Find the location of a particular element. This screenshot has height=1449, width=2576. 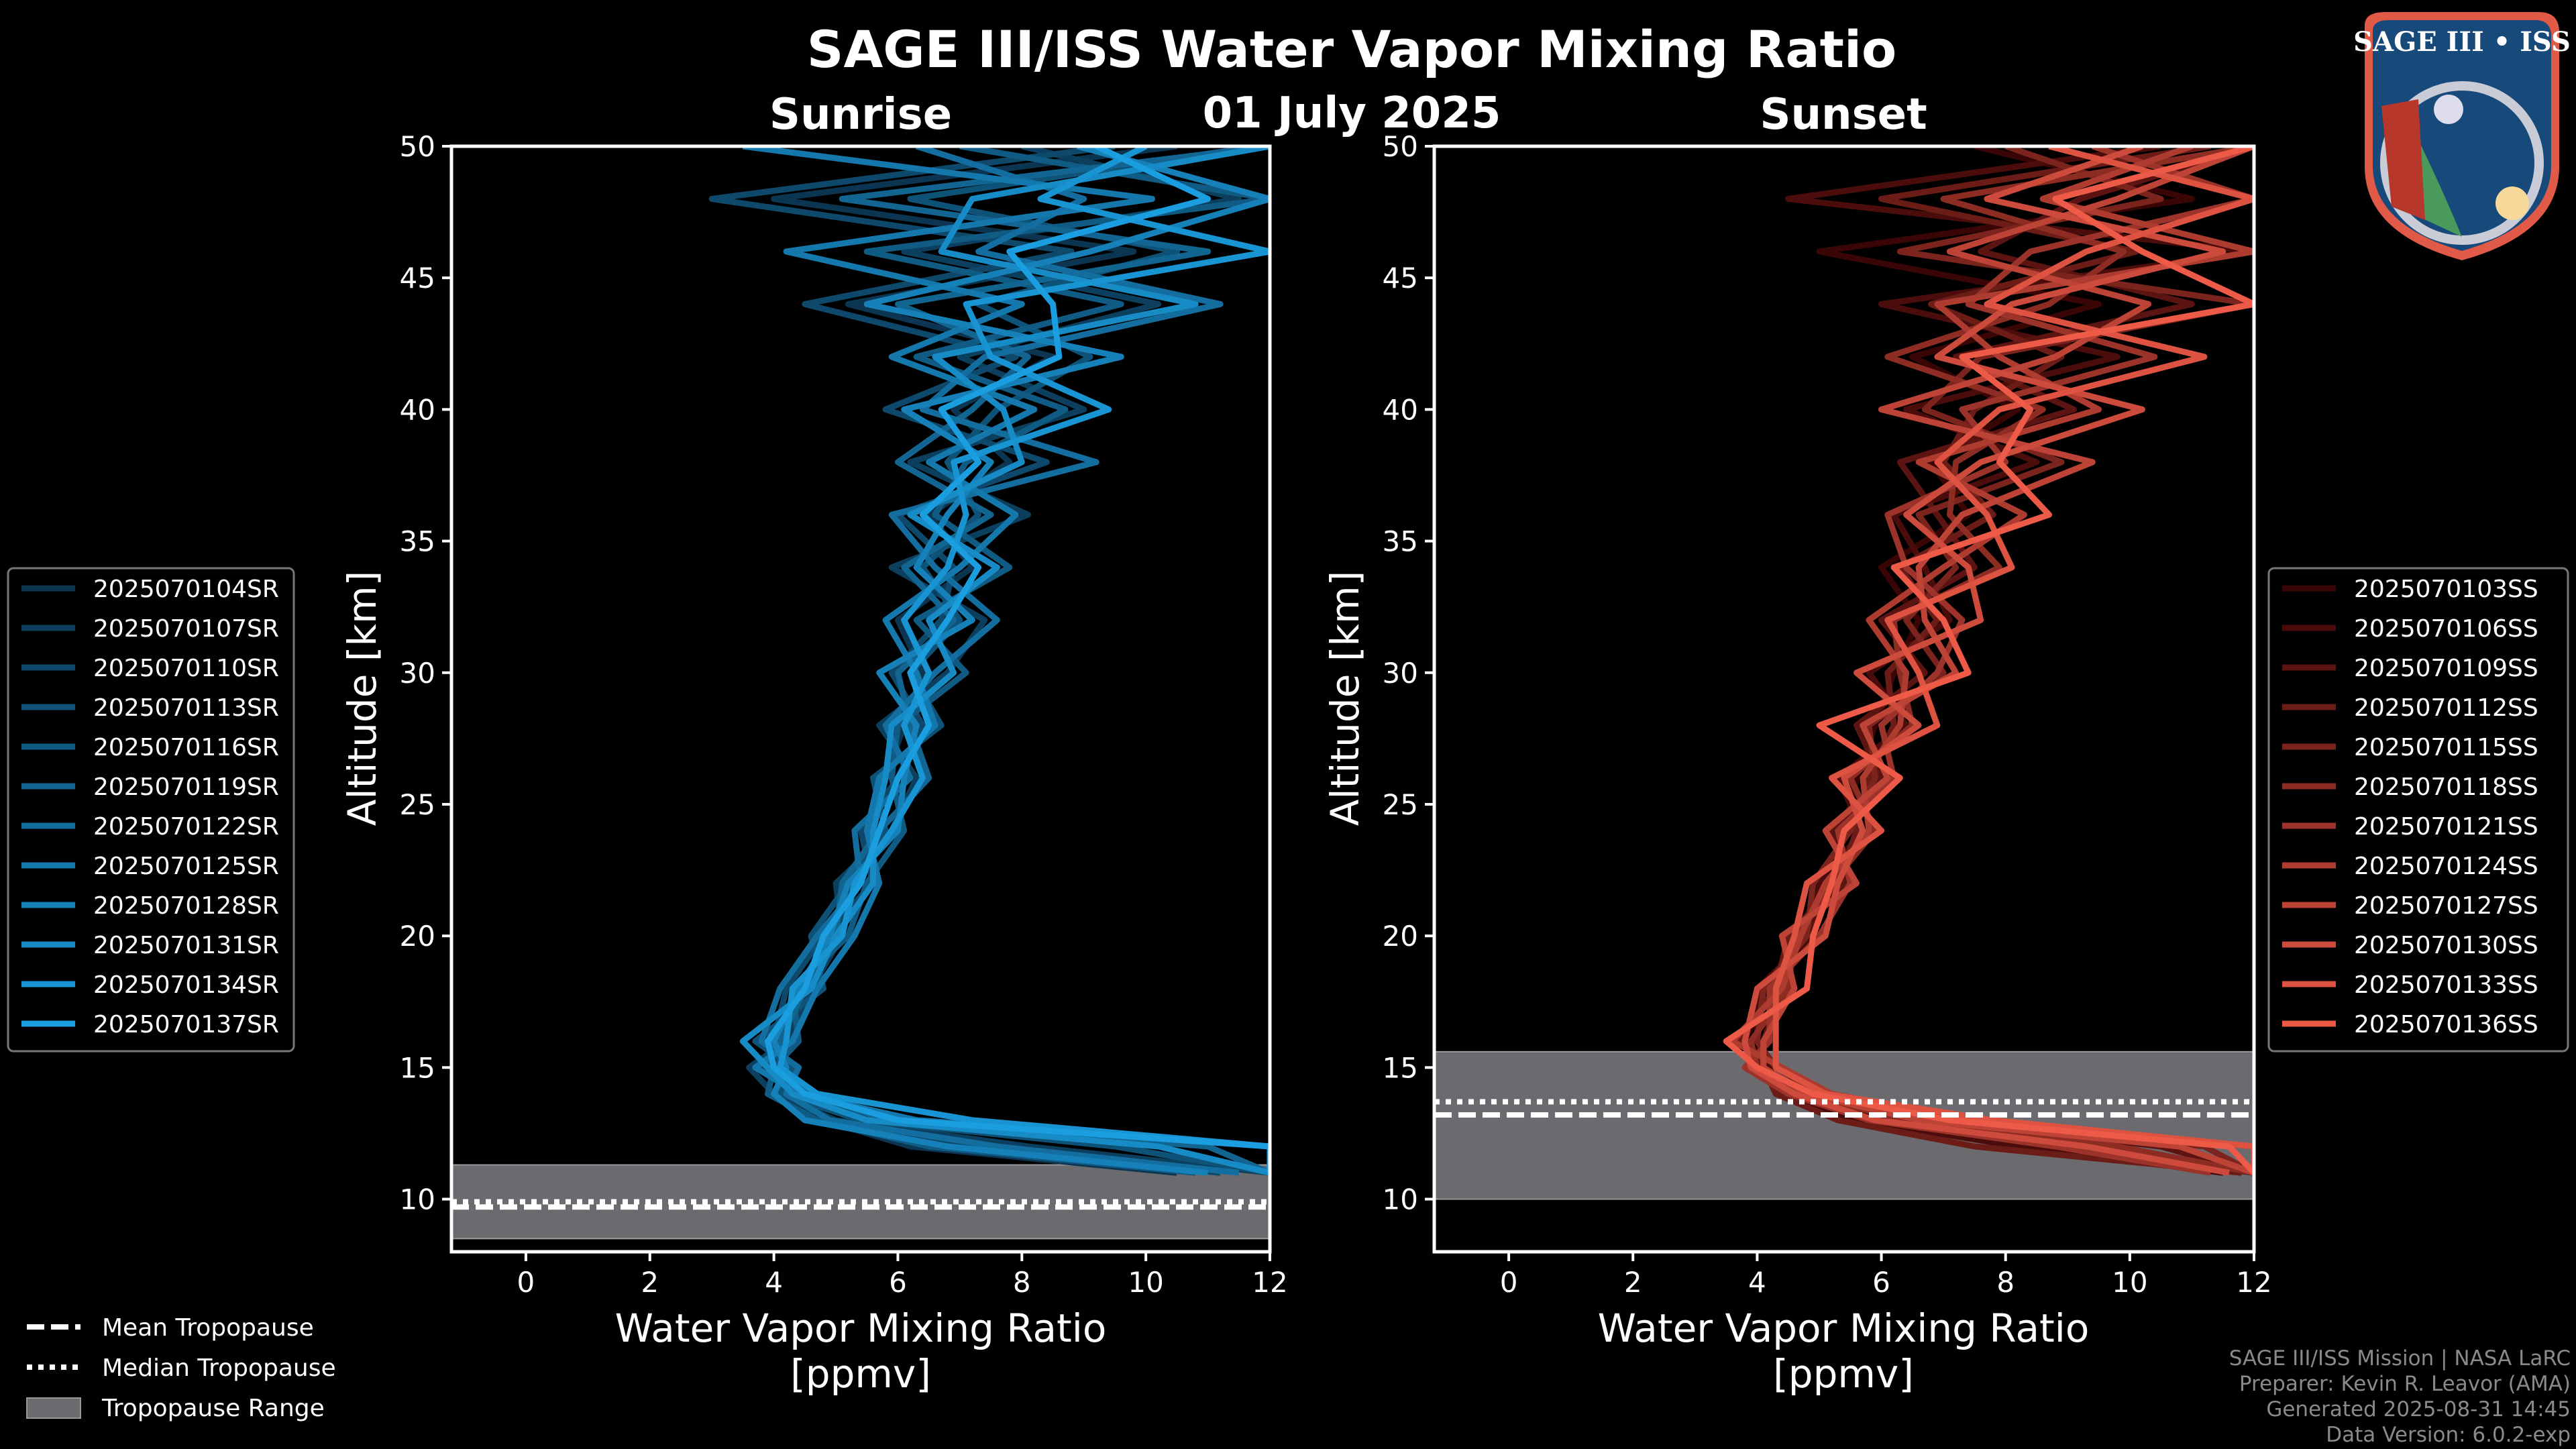

sunset-panel-title: Sunset is located at coordinates (1843, 115).